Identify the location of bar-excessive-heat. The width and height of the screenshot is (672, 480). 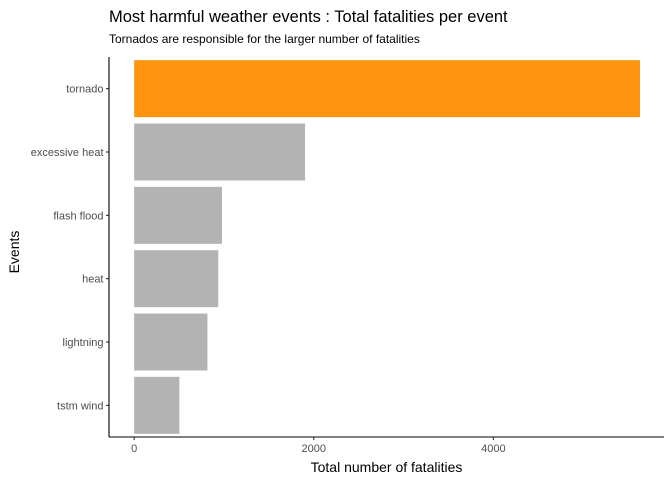
(220, 152).